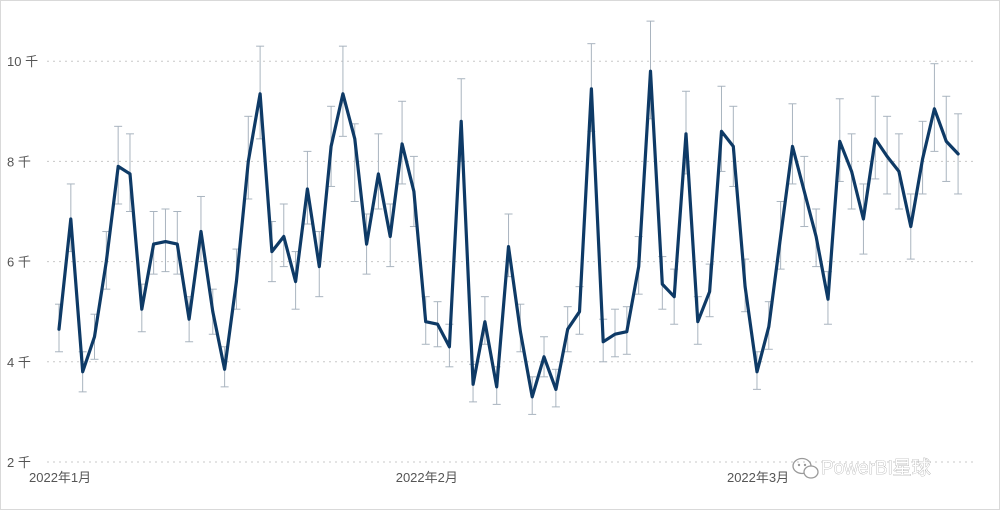  What do you see at coordinates (60, 477) in the screenshot?
I see `x-tick-label: 2022年1月` at bounding box center [60, 477].